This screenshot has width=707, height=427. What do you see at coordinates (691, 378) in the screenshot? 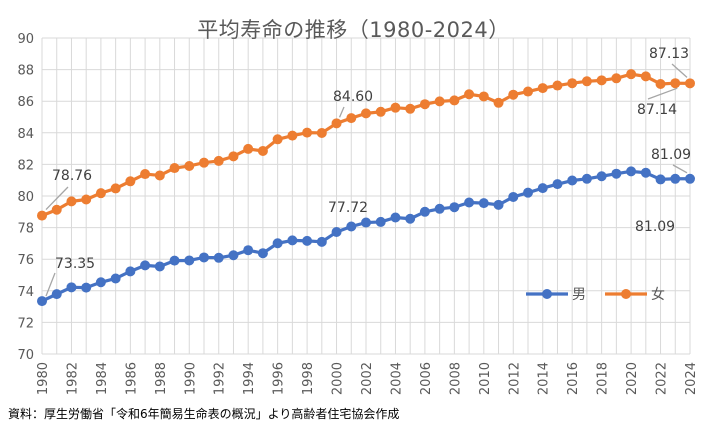
I see `x-tick-label: 2024` at bounding box center [691, 378].